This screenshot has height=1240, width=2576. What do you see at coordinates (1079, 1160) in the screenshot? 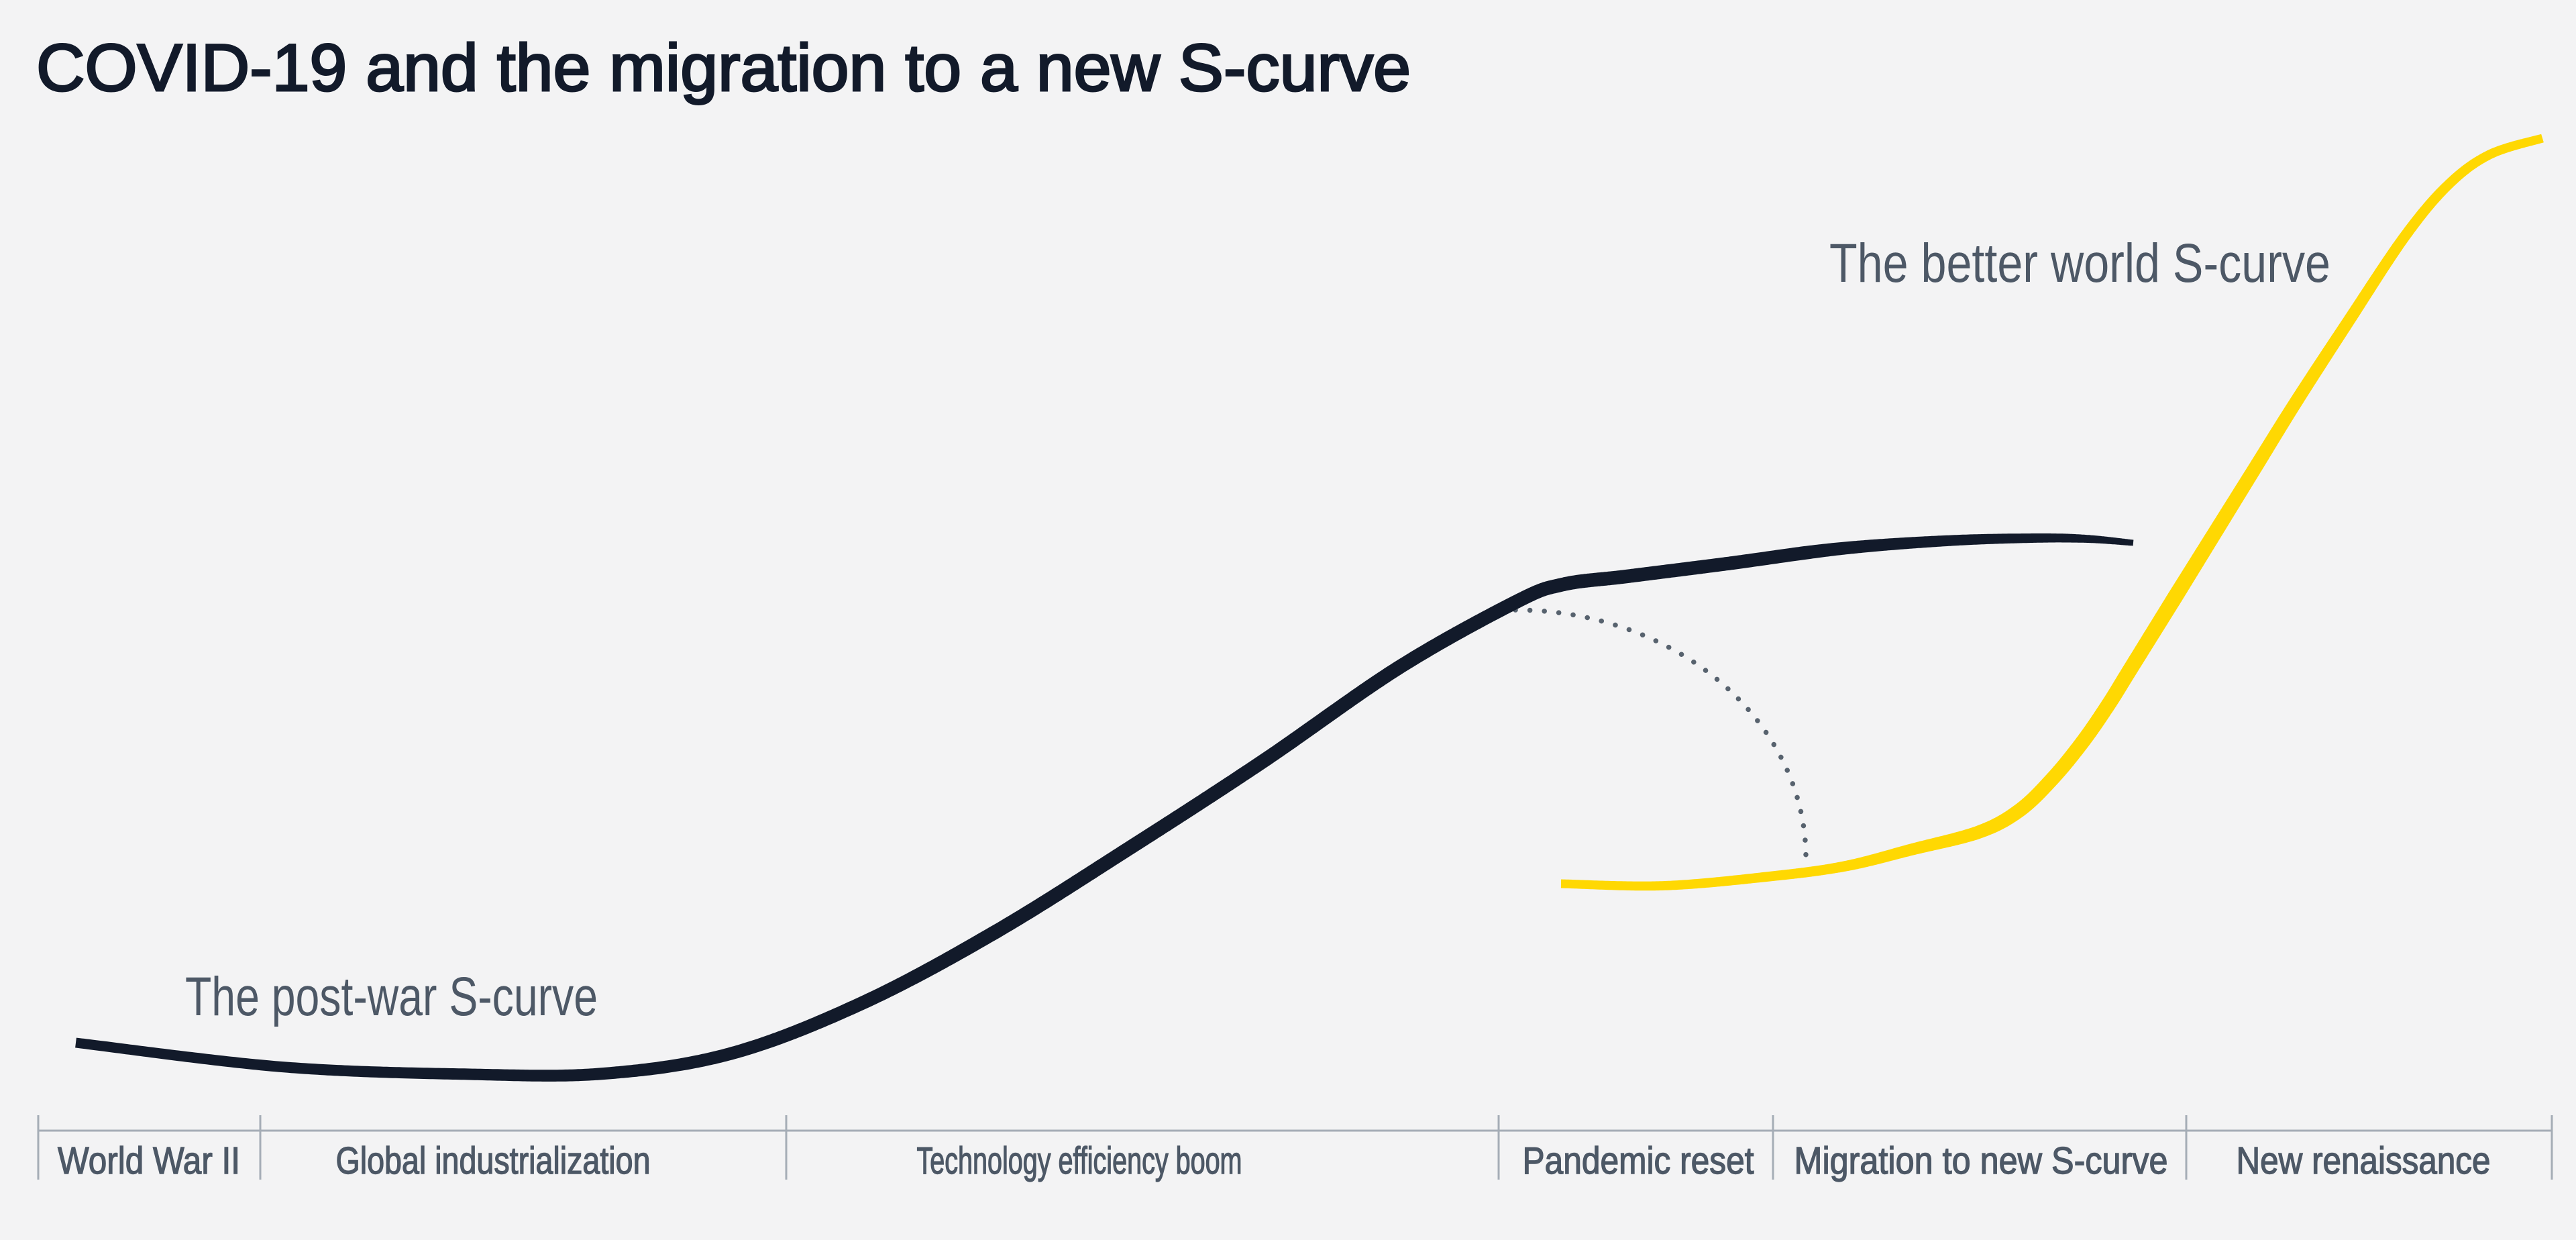
I see `svg-text: Technology efficiency boom` at bounding box center [1079, 1160].